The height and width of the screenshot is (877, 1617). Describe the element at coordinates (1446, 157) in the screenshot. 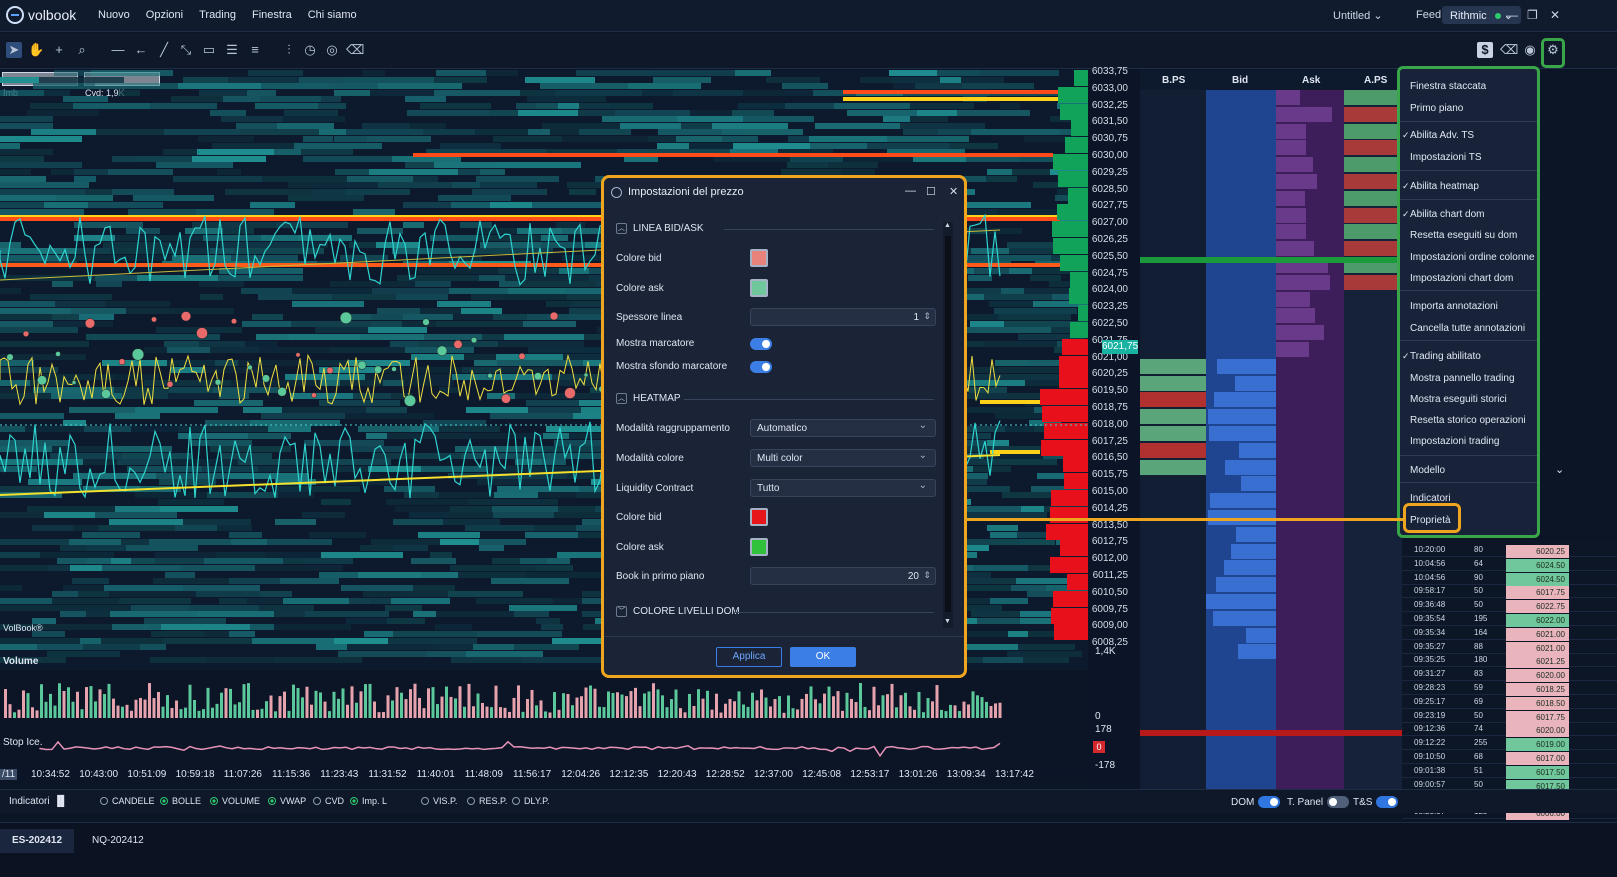

I see `menu-item-impostazioni-ts: Impostazioni TS` at that location.